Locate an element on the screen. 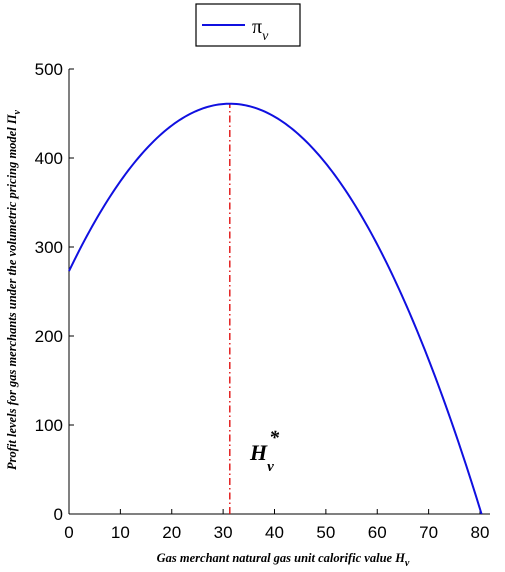 The width and height of the screenshot is (505, 572). annotation-superscript: * is located at coordinates (274, 438).